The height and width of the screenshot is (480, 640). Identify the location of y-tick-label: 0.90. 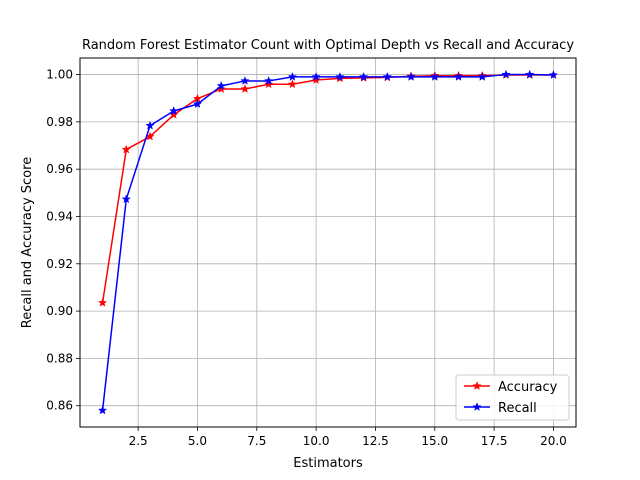
(59, 311).